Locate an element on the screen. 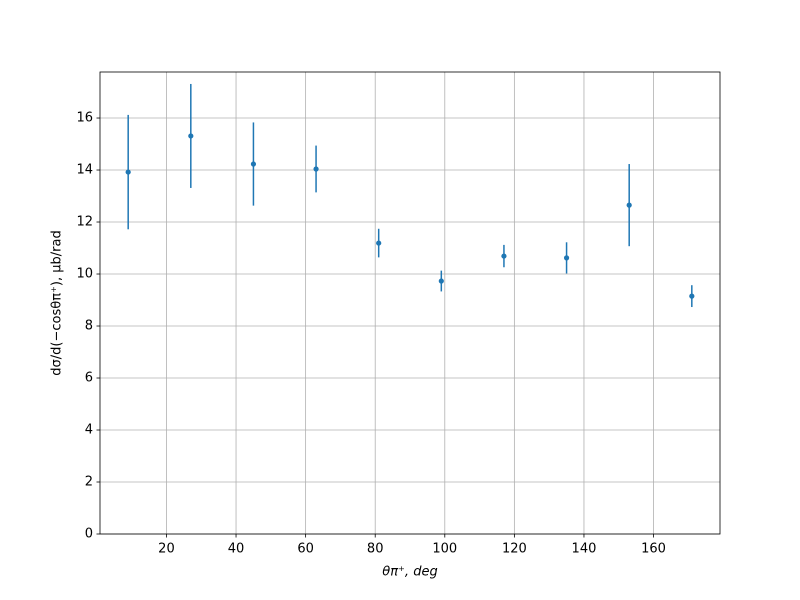 This screenshot has width=800, height=600. y-tick-label: 6 is located at coordinates (89, 378).